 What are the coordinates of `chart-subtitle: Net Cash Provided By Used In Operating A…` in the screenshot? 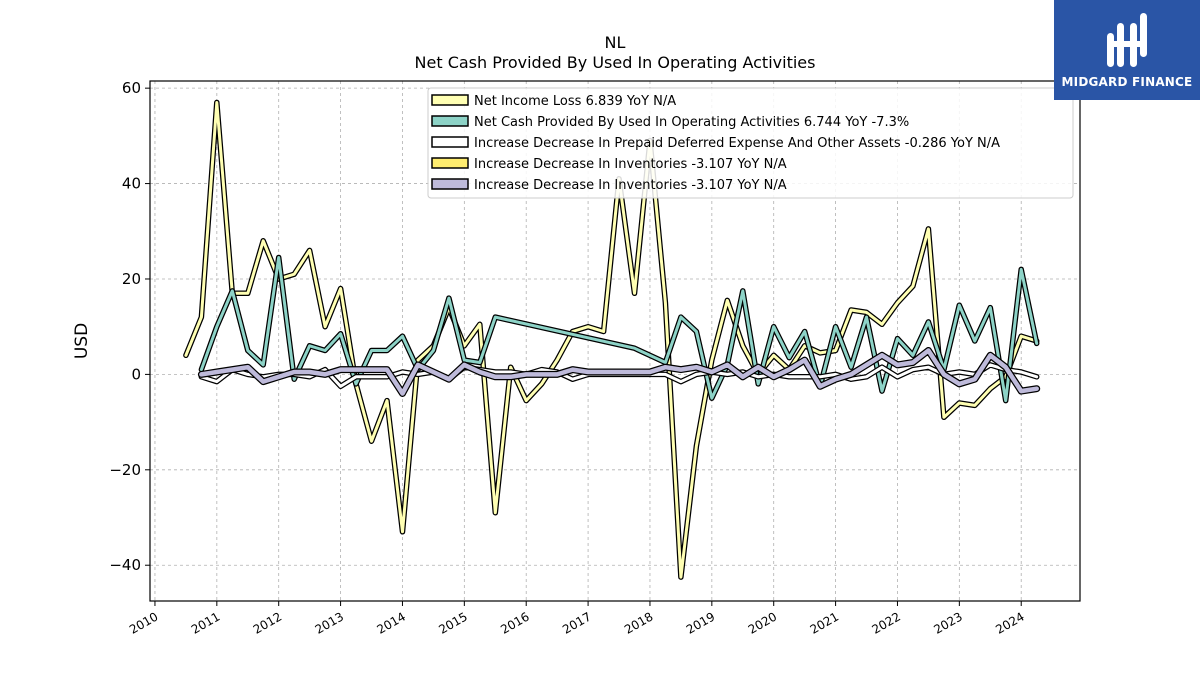 It's located at (615, 62).